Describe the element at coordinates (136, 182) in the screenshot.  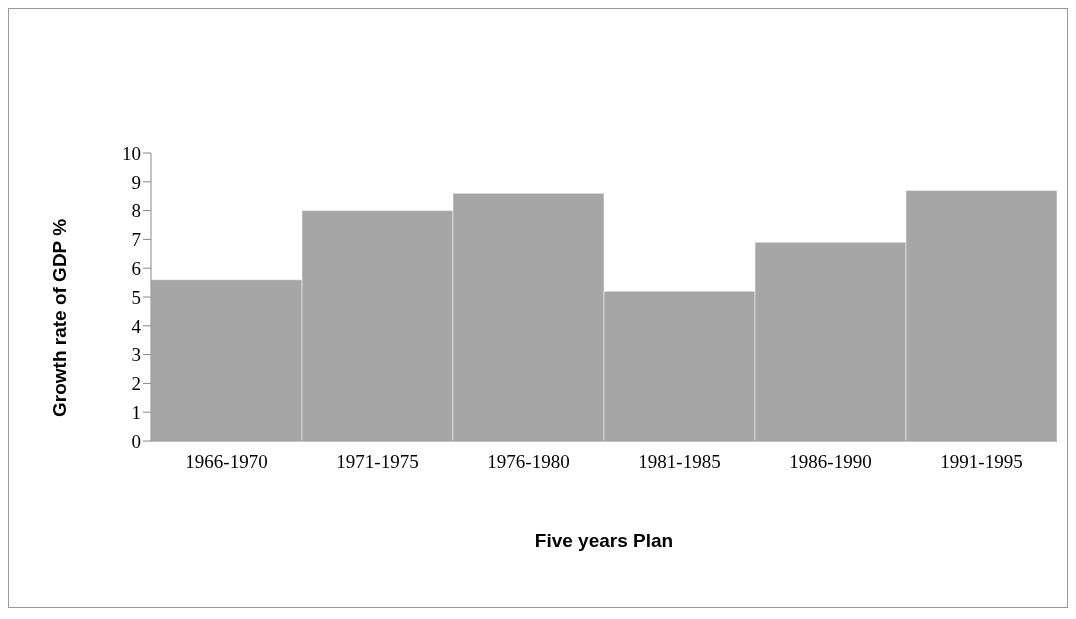
I see `y-tick-label: 9` at that location.